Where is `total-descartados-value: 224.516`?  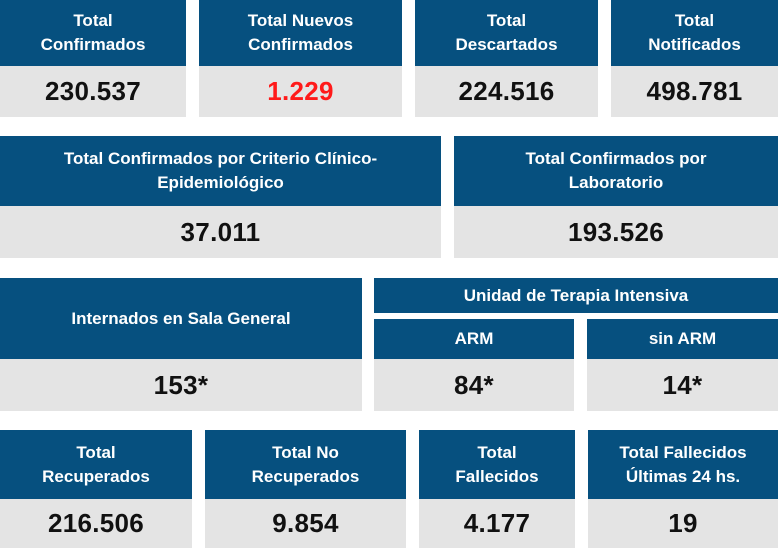 total-descartados-value: 224.516 is located at coordinates (506, 91).